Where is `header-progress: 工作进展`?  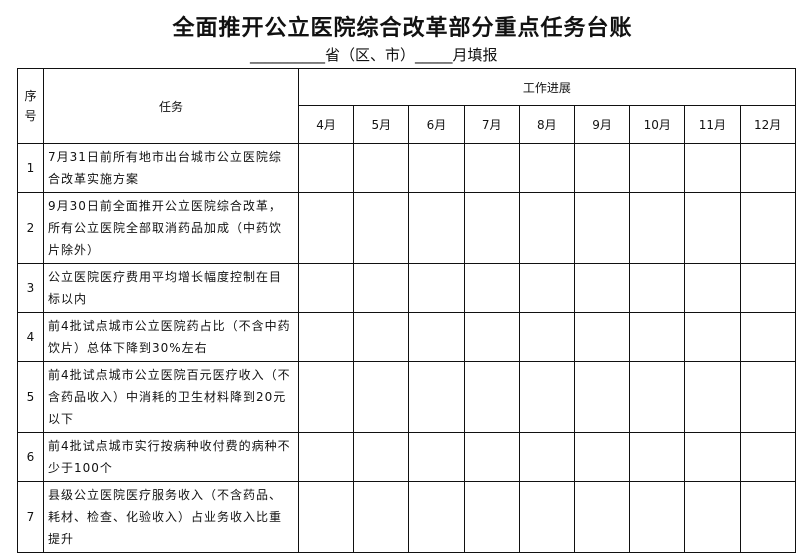 header-progress: 工作进展 is located at coordinates (547, 87).